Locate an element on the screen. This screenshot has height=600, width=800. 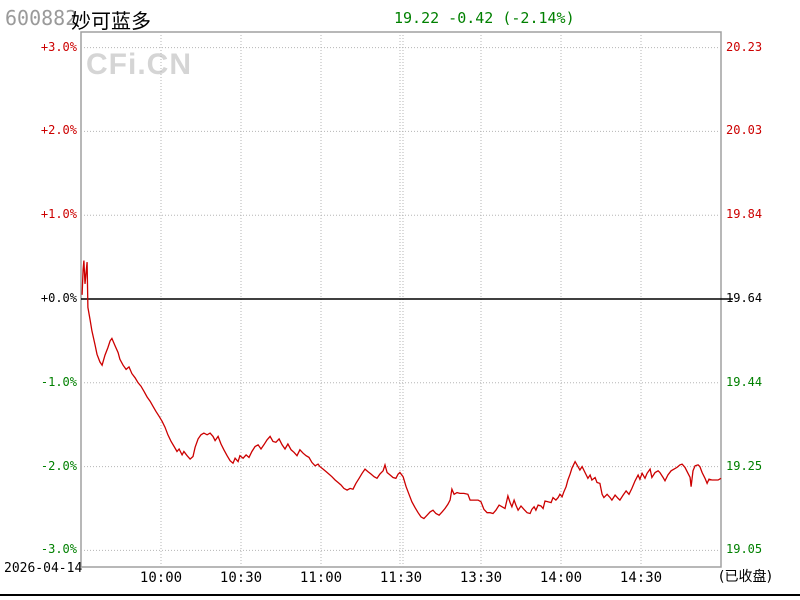
y-axis-label-left: -2.0% is located at coordinates (58, 465).